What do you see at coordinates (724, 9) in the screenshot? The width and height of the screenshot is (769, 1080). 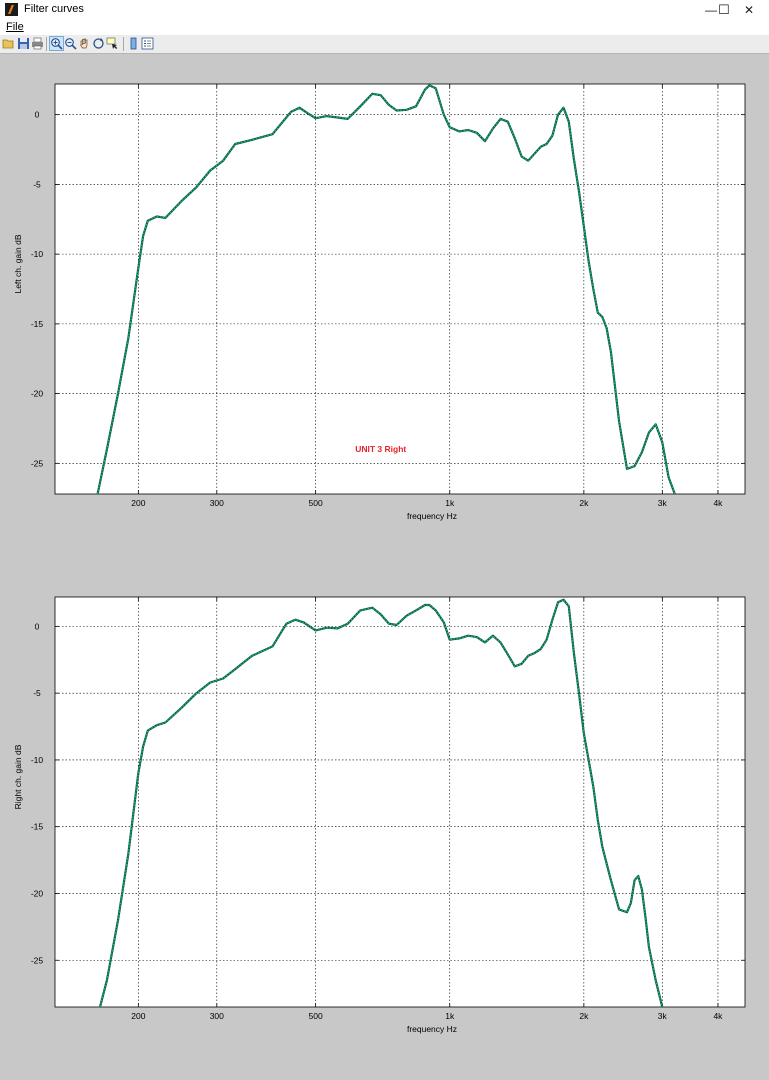 I see `maximize-button: ☐` at bounding box center [724, 9].